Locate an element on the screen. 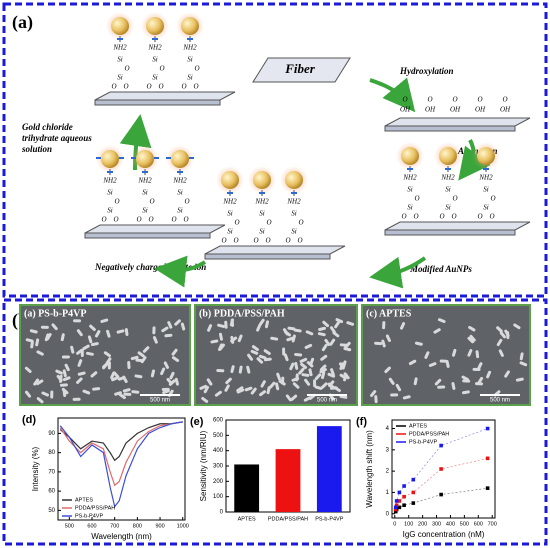 The image size is (550, 548). step-label: Hydroxylation is located at coordinates (426, 71).